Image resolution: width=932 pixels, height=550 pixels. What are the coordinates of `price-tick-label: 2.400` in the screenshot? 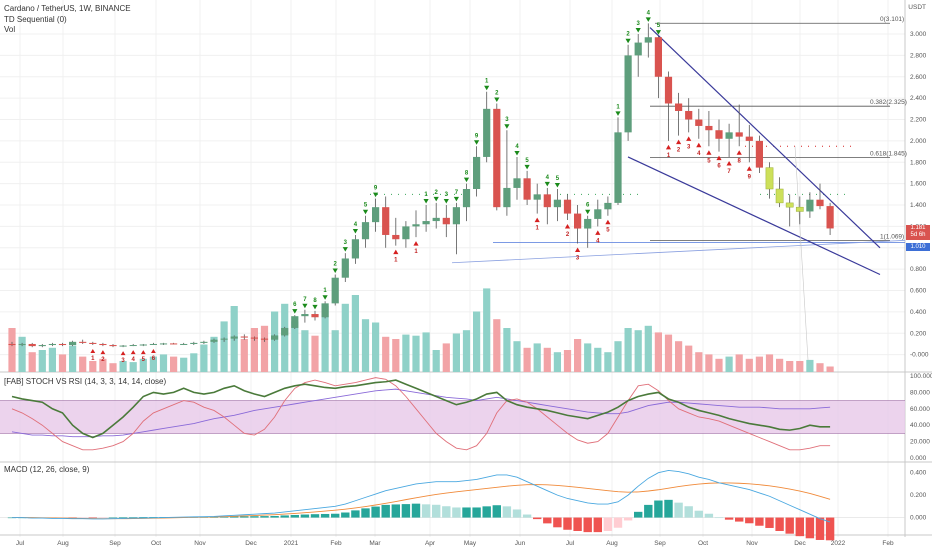 It's located at (918, 98).